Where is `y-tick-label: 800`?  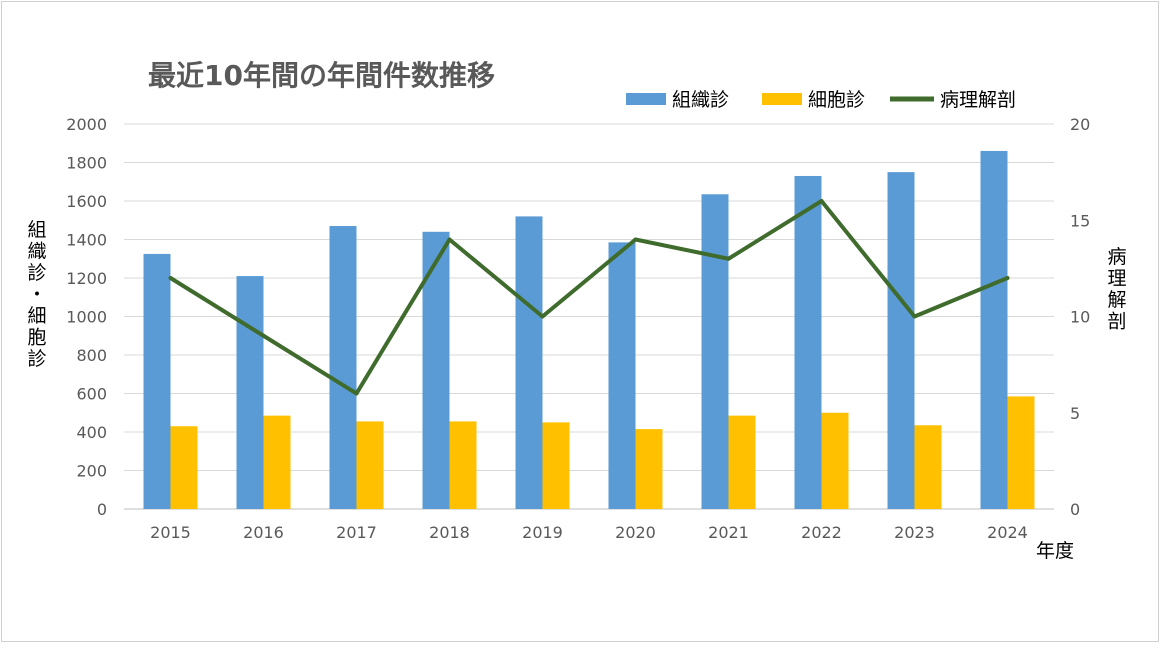
y-tick-label: 800 is located at coordinates (91, 355).